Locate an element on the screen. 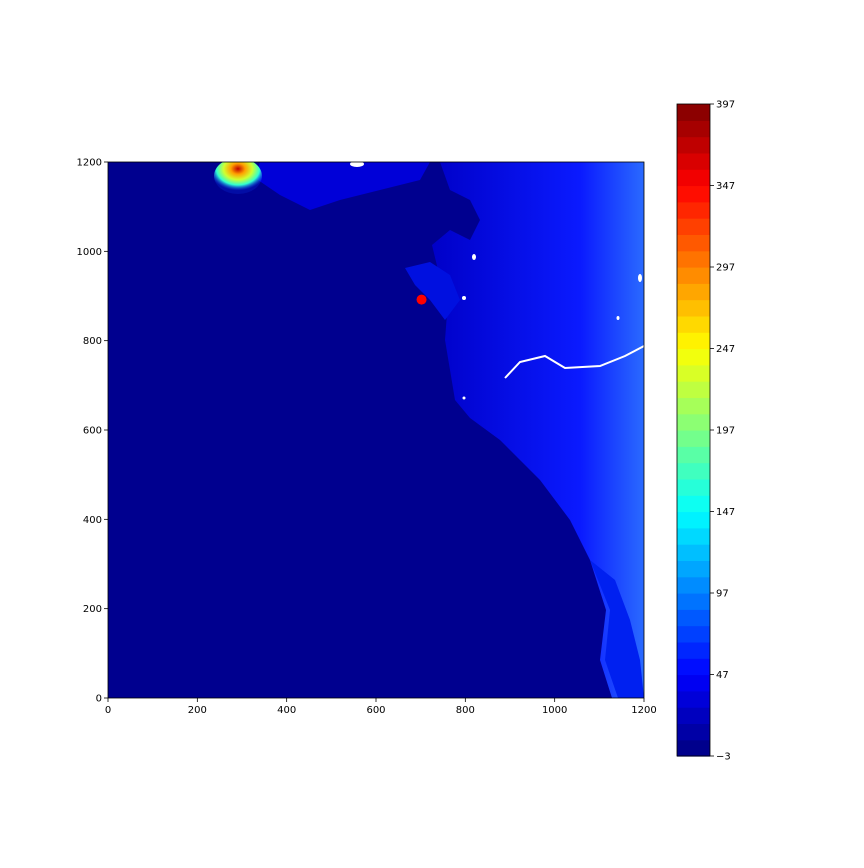 The height and width of the screenshot is (868, 864). south-coast is located at coordinates (617, 629).